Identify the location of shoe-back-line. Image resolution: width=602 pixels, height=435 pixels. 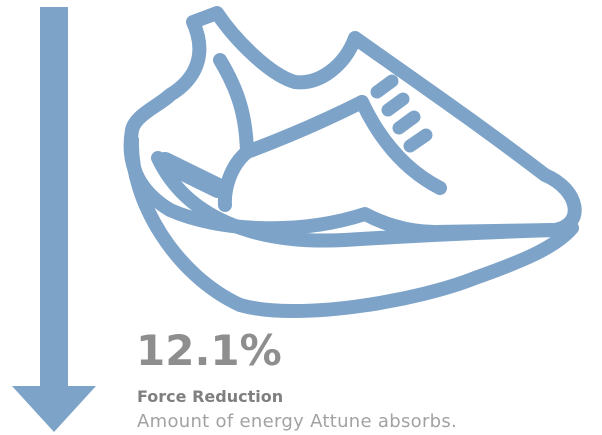
(401, 145).